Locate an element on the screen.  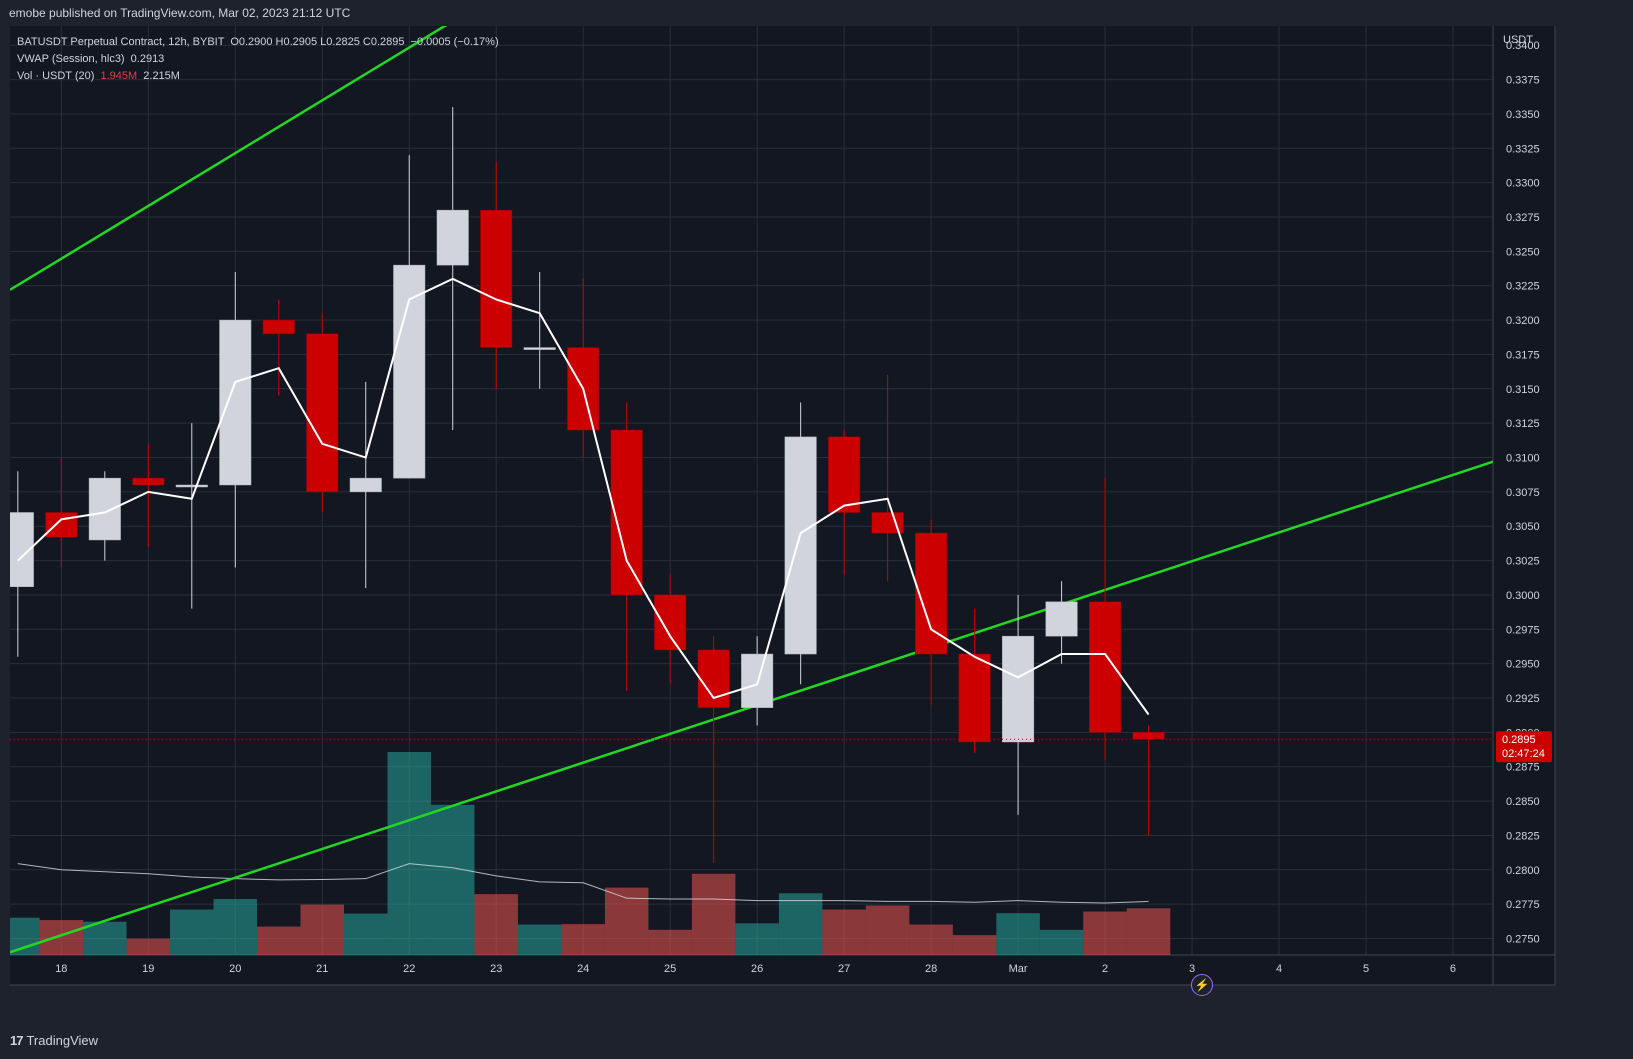
y-tick-label: 0.2875 is located at coordinates (1523, 768).